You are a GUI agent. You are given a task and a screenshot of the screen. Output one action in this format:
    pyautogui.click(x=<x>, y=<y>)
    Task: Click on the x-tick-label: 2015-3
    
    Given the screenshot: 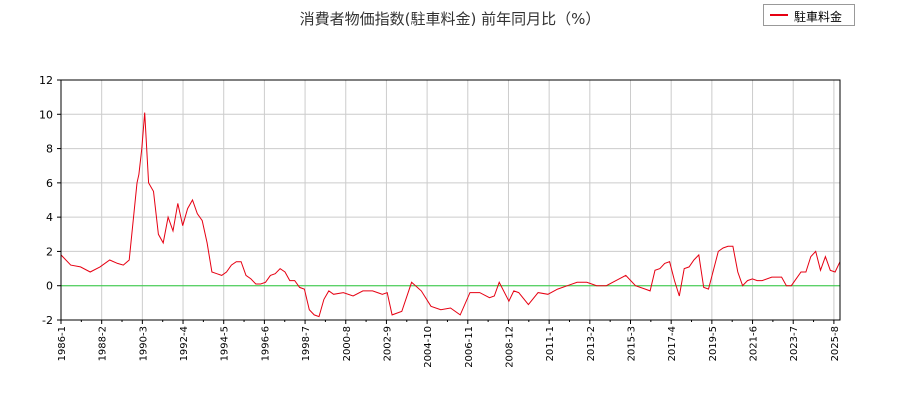 What is the action you would take?
    pyautogui.click(x=632, y=343)
    